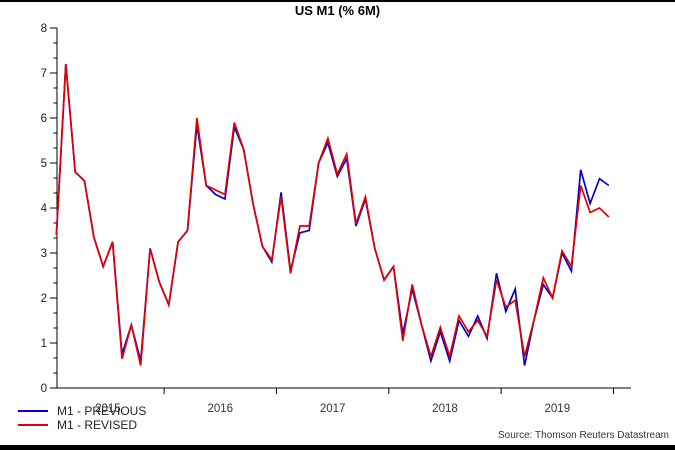 The image size is (675, 450). I want to click on legend-label-previous: M1 - PREVIOUS, so click(102, 411).